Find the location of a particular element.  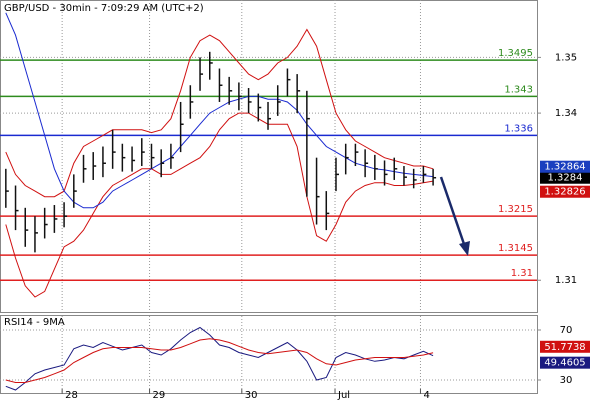

level-label: 1.3495 is located at coordinates (515, 53).